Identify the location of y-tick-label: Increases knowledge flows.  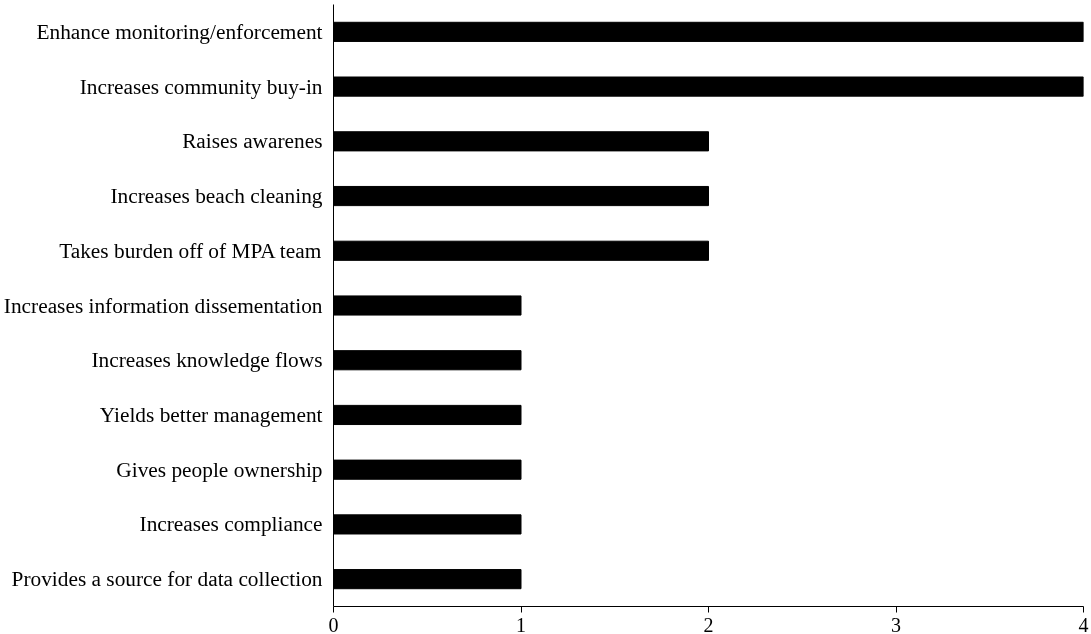
(207, 360).